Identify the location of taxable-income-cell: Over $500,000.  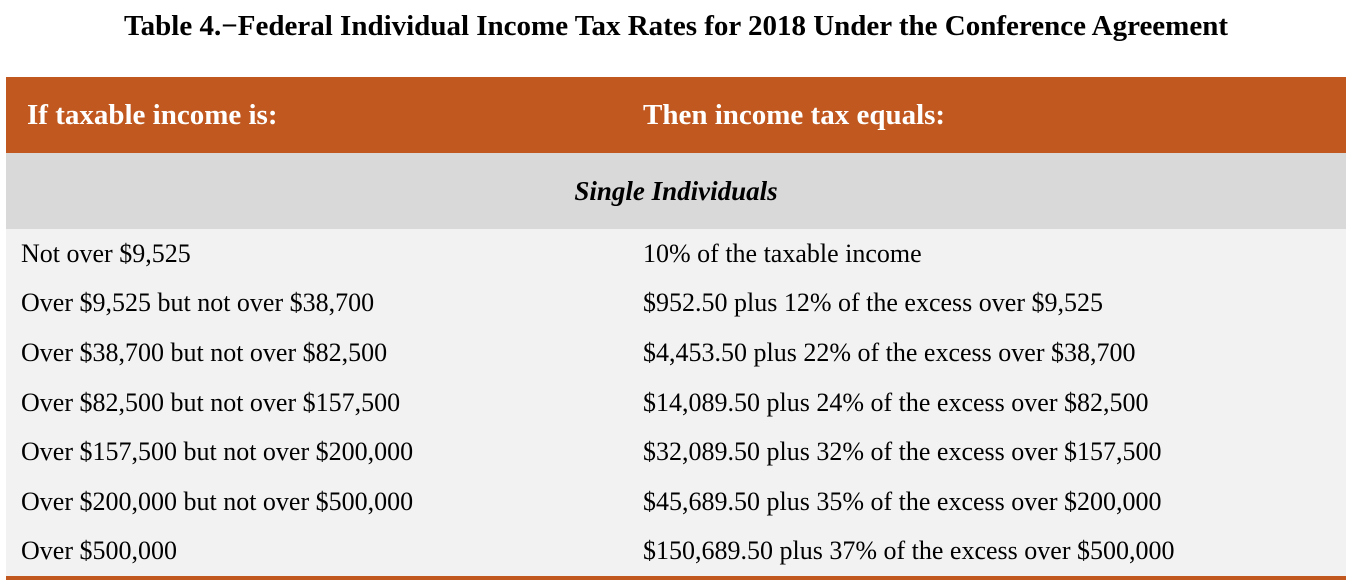
(99, 551).